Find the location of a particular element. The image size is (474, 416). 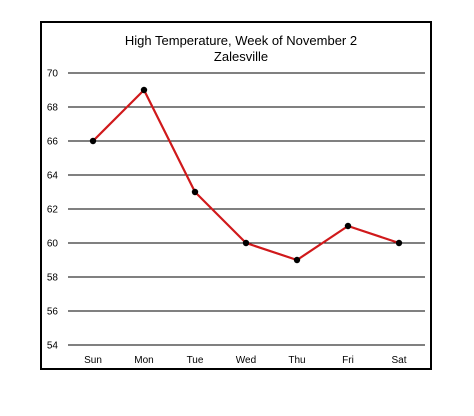

x-tick-label: Sun is located at coordinates (93, 360).